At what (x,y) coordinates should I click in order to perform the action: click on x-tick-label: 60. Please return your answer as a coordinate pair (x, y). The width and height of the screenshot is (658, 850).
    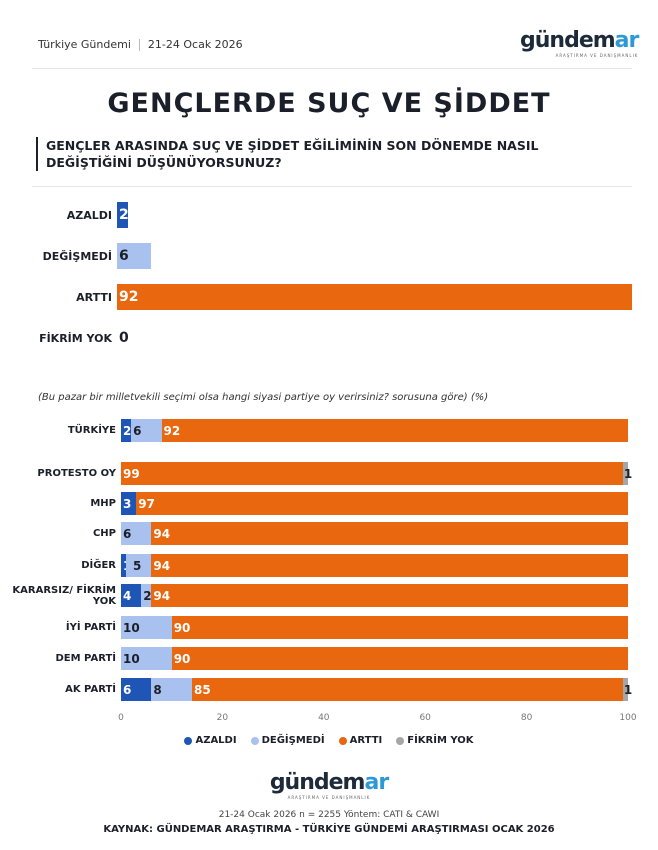
    Looking at the image, I should click on (425, 718).